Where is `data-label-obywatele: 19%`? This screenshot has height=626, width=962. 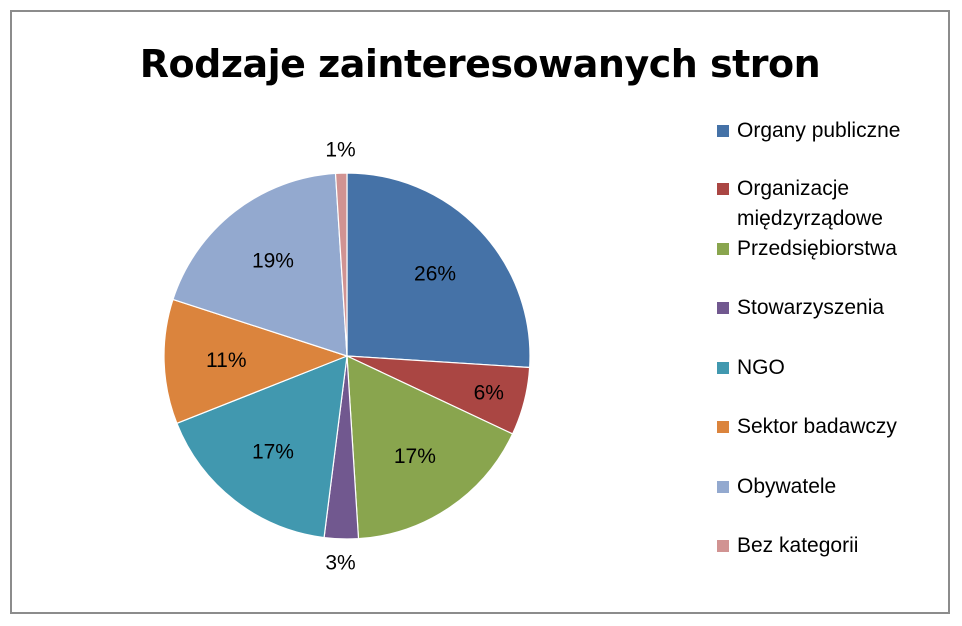 data-label-obywatele: 19% is located at coordinates (273, 261).